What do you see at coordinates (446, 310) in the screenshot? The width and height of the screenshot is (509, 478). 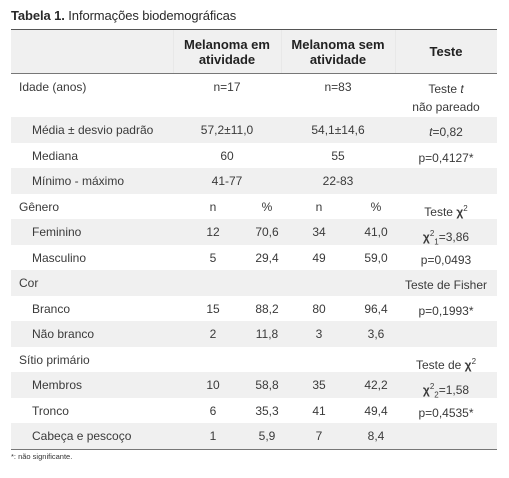 I see `cell-test: p=0,1993*` at bounding box center [446, 310].